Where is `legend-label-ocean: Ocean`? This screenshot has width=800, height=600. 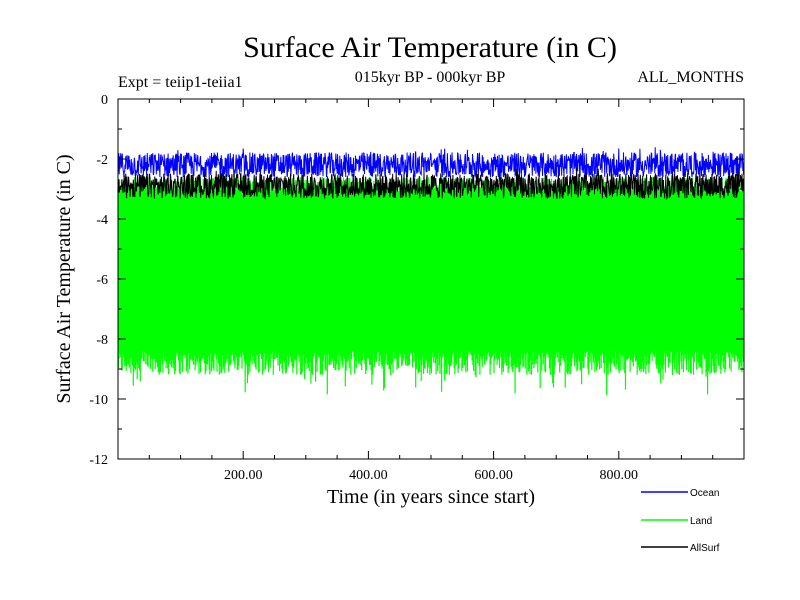 legend-label-ocean: Ocean is located at coordinates (704, 493).